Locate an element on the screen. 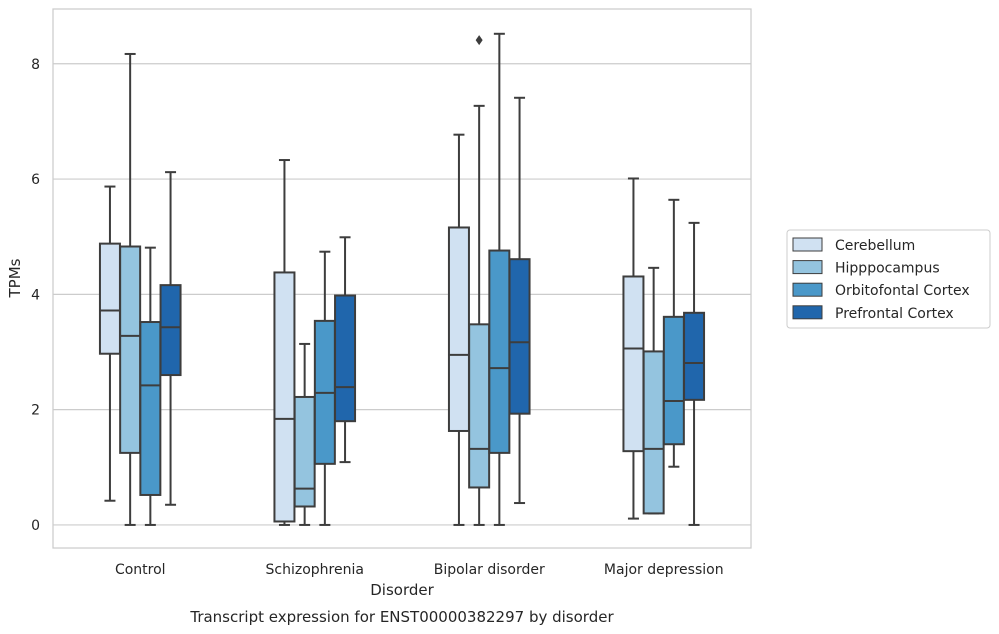 This screenshot has height=634, width=999. legend-label: Cerebellum is located at coordinates (875, 246).